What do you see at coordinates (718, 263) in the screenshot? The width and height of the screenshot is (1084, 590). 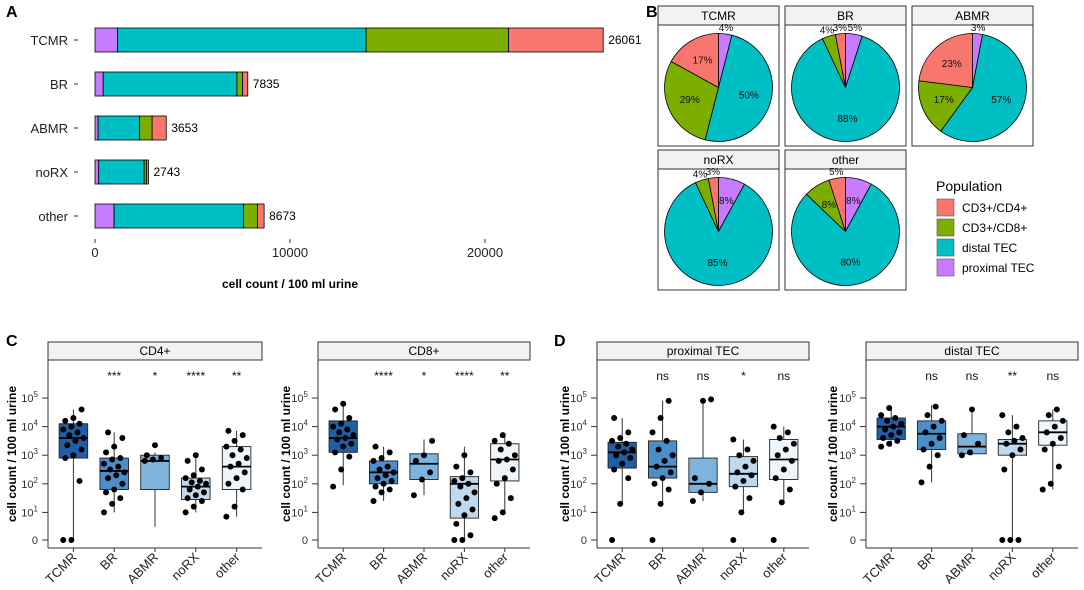 I see `pie-label-norx-distal-tec: 85%` at bounding box center [718, 263].